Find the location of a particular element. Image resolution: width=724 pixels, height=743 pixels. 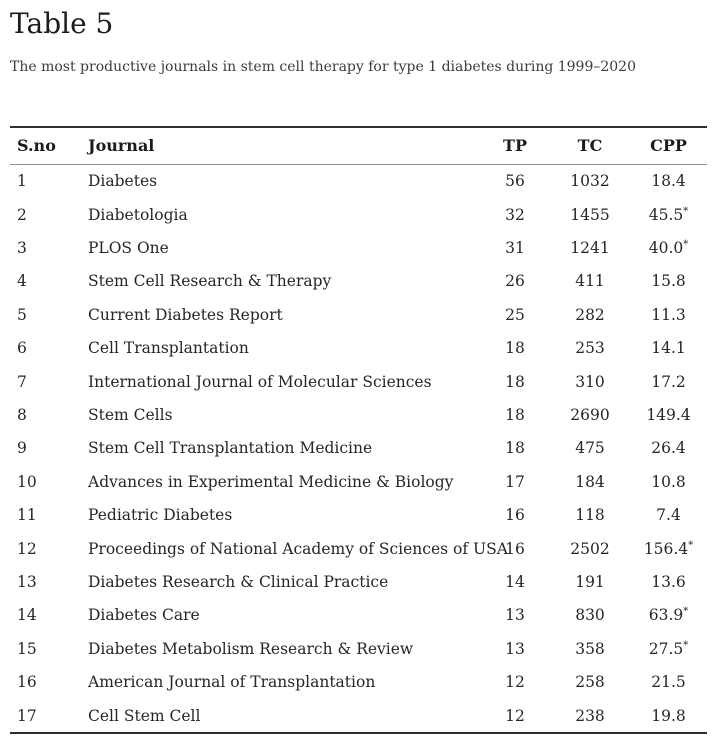

cell-cpp: 10.8 is located at coordinates (668, 481).